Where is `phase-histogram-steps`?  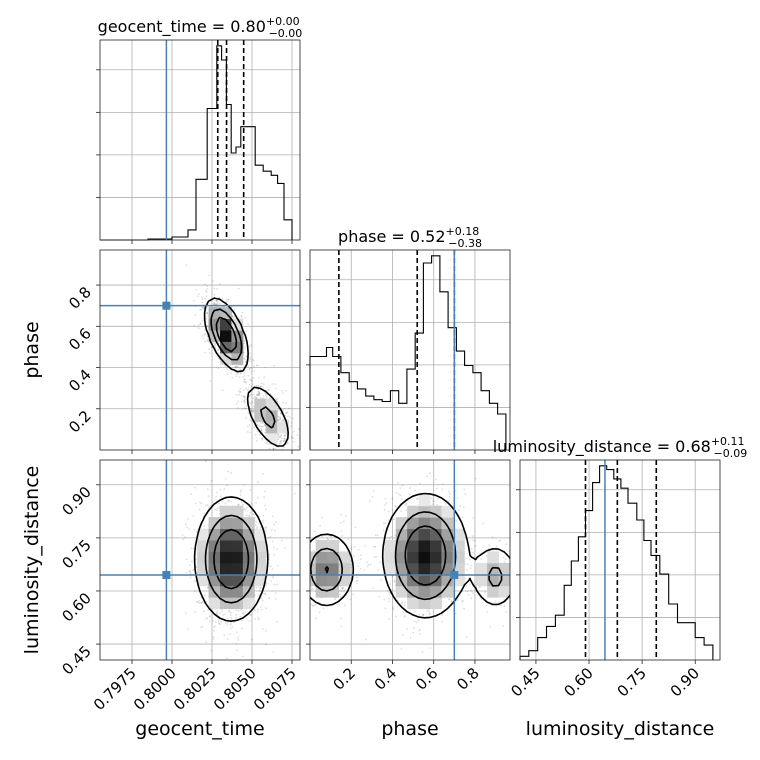
phase-histogram-steps is located at coordinates (408, 352).